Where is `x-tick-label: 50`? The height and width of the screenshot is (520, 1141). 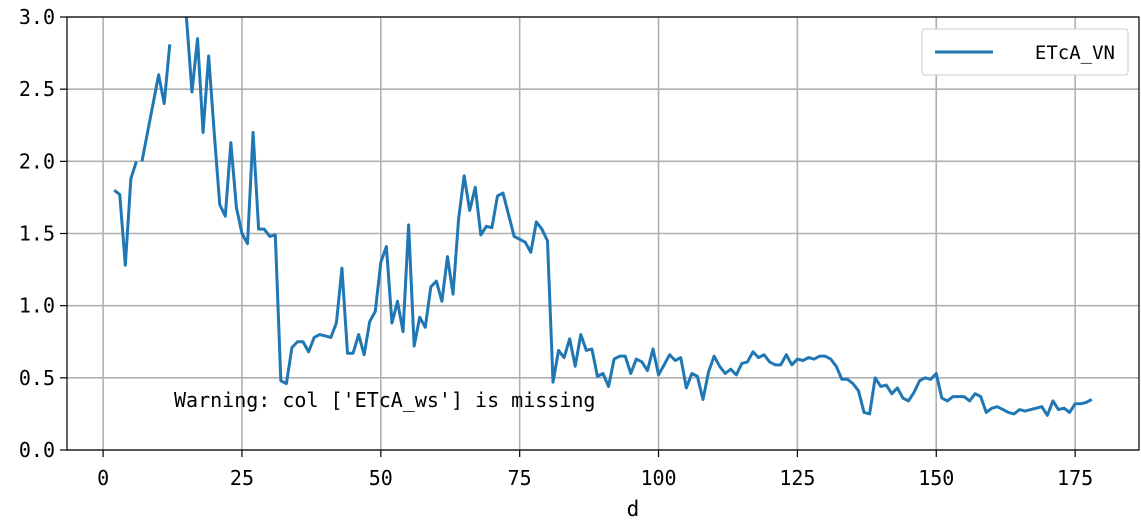
x-tick-label: 50 is located at coordinates (381, 478).